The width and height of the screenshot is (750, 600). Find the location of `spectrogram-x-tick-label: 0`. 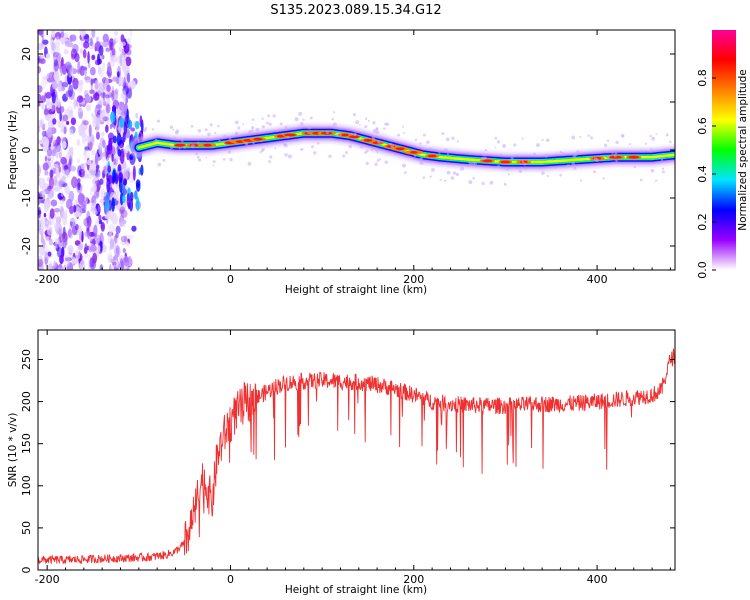

spectrogram-x-tick-label: 0 is located at coordinates (230, 279).